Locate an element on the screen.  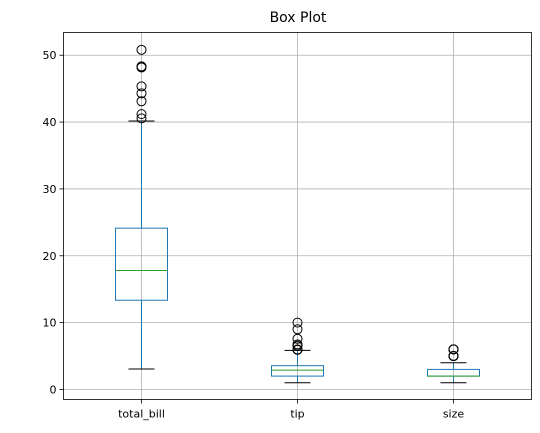
box-total_bill is located at coordinates (141, 207).